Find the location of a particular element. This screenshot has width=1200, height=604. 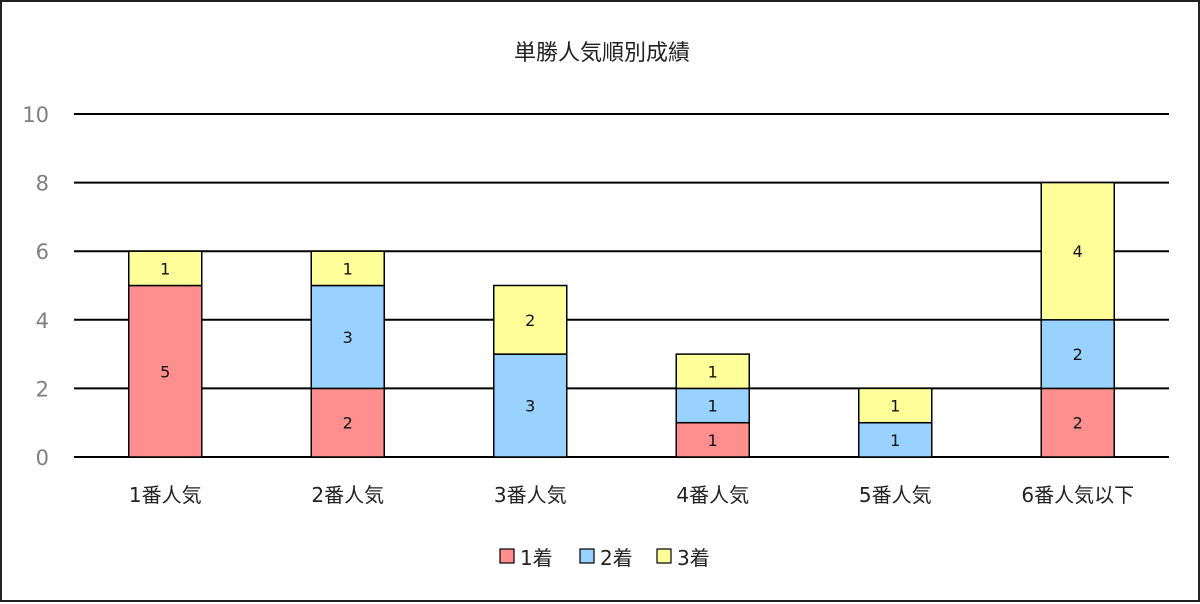

legend-item: 2着 is located at coordinates (606, 558).